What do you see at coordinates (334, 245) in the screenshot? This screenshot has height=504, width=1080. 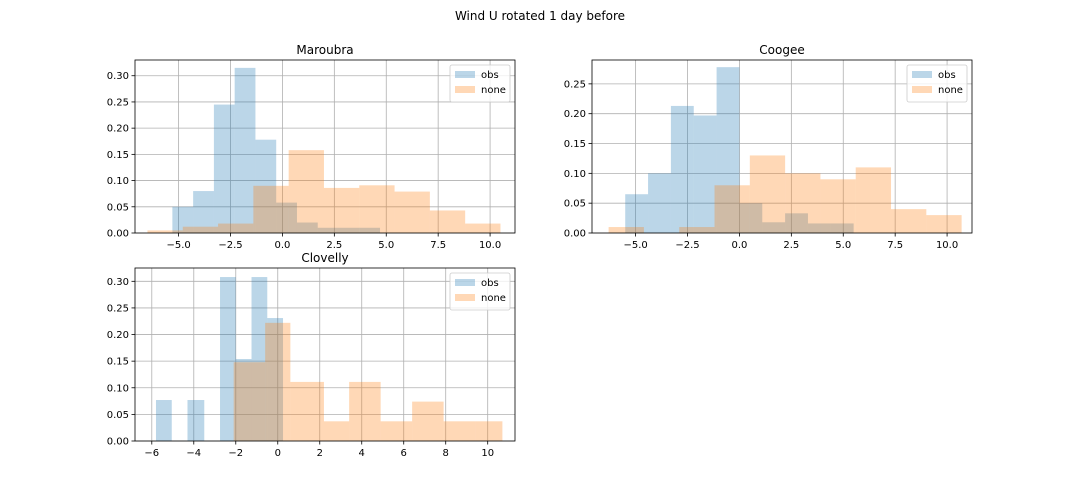 I see `x-tick-label: 2.5` at bounding box center [334, 245].